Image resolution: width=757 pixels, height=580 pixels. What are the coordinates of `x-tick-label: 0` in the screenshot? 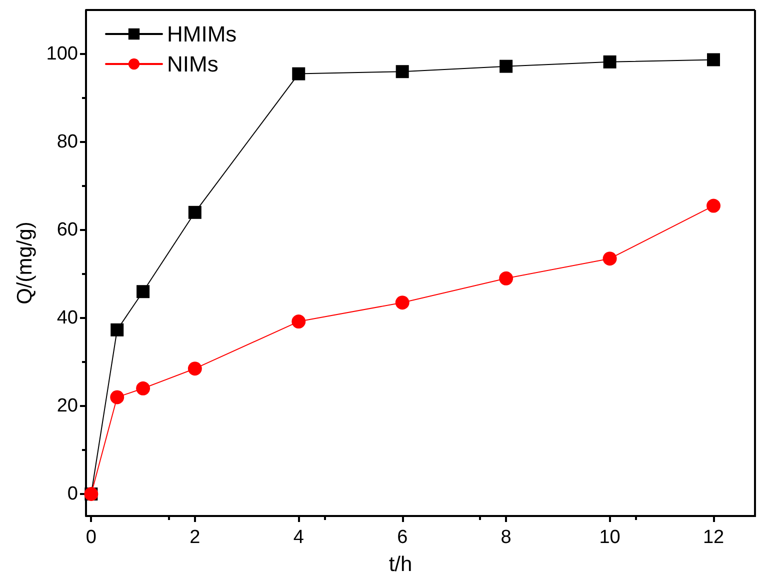 It's located at (91, 537).